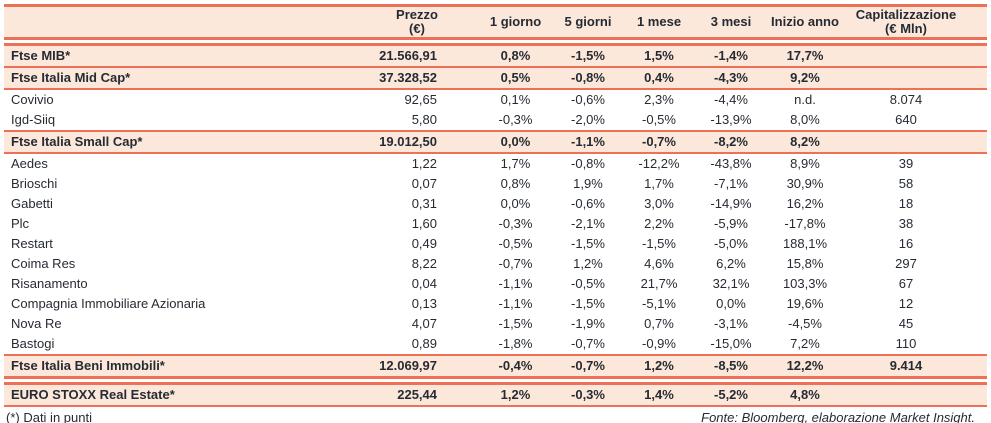  Describe the element at coordinates (659, 21) in the screenshot. I see `column-header: 1 mese` at that location.